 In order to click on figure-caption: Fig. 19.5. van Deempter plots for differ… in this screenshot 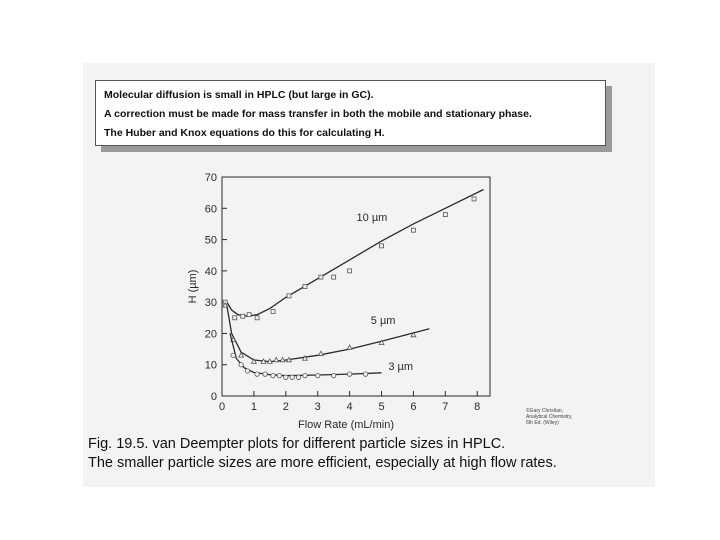, I will do `click(368, 454)`.